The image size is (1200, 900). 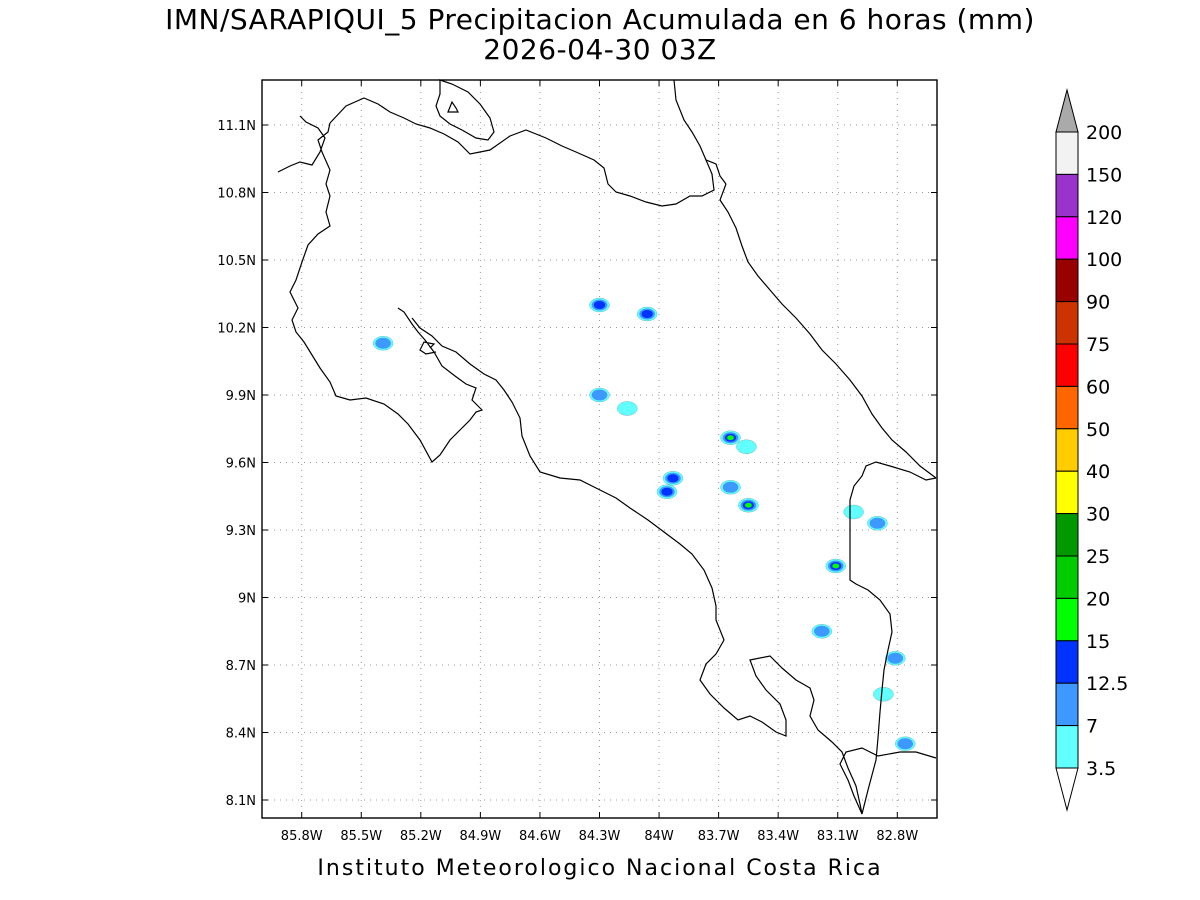 I want to click on colorbar-label: 100, so click(x=1104, y=260).